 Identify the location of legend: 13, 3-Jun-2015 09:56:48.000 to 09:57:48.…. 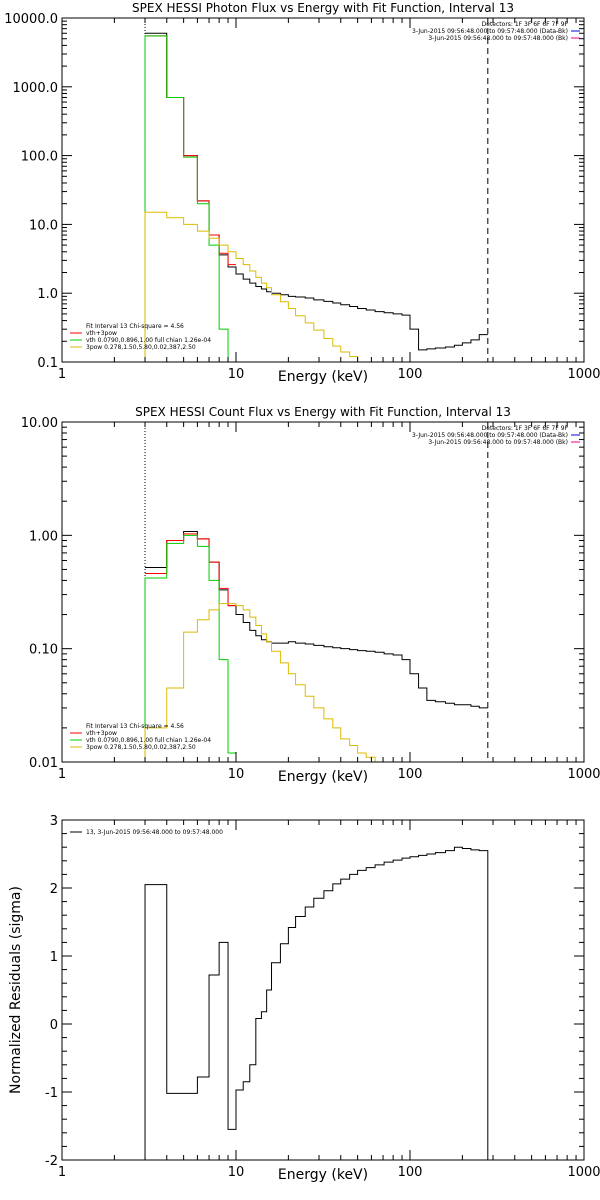
(146, 832).